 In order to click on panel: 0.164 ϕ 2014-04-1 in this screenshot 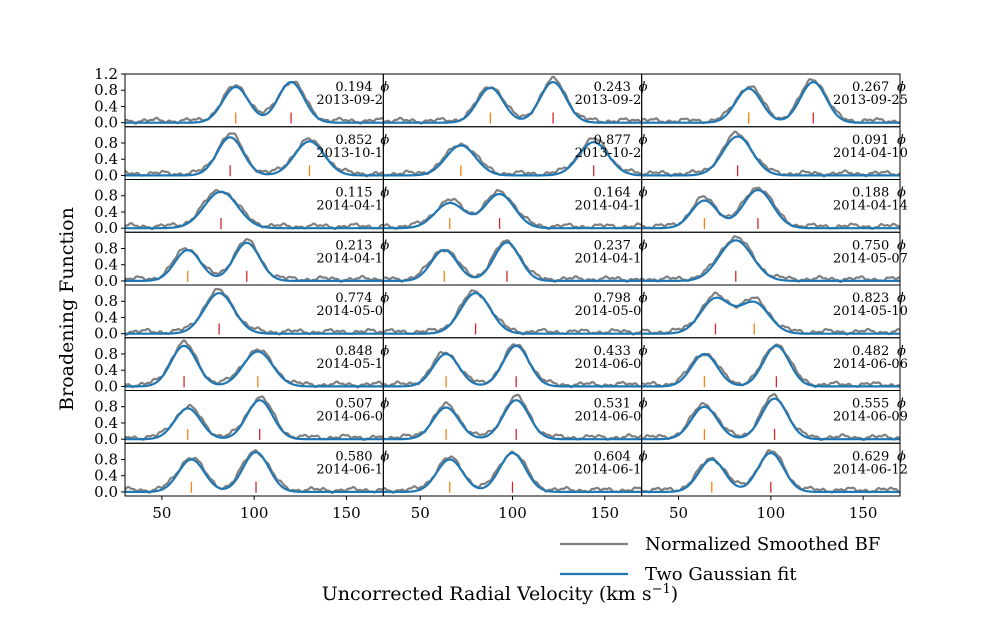, I will do `click(515, 206)`.